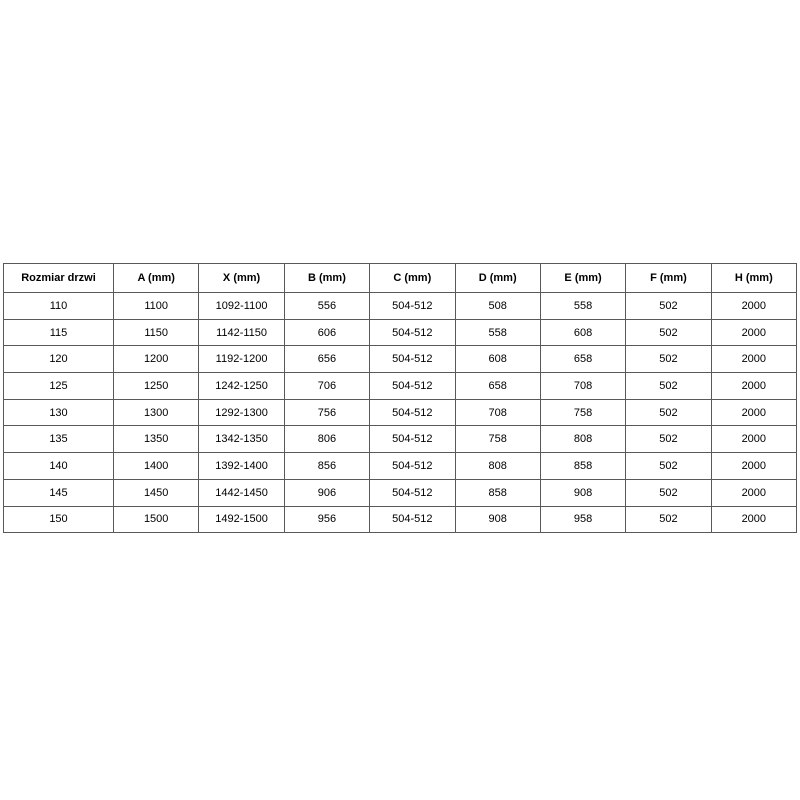  I want to click on table-row: 115 1150 1142-1150 606 504-512 558 608 502 2000, so click(400, 332).